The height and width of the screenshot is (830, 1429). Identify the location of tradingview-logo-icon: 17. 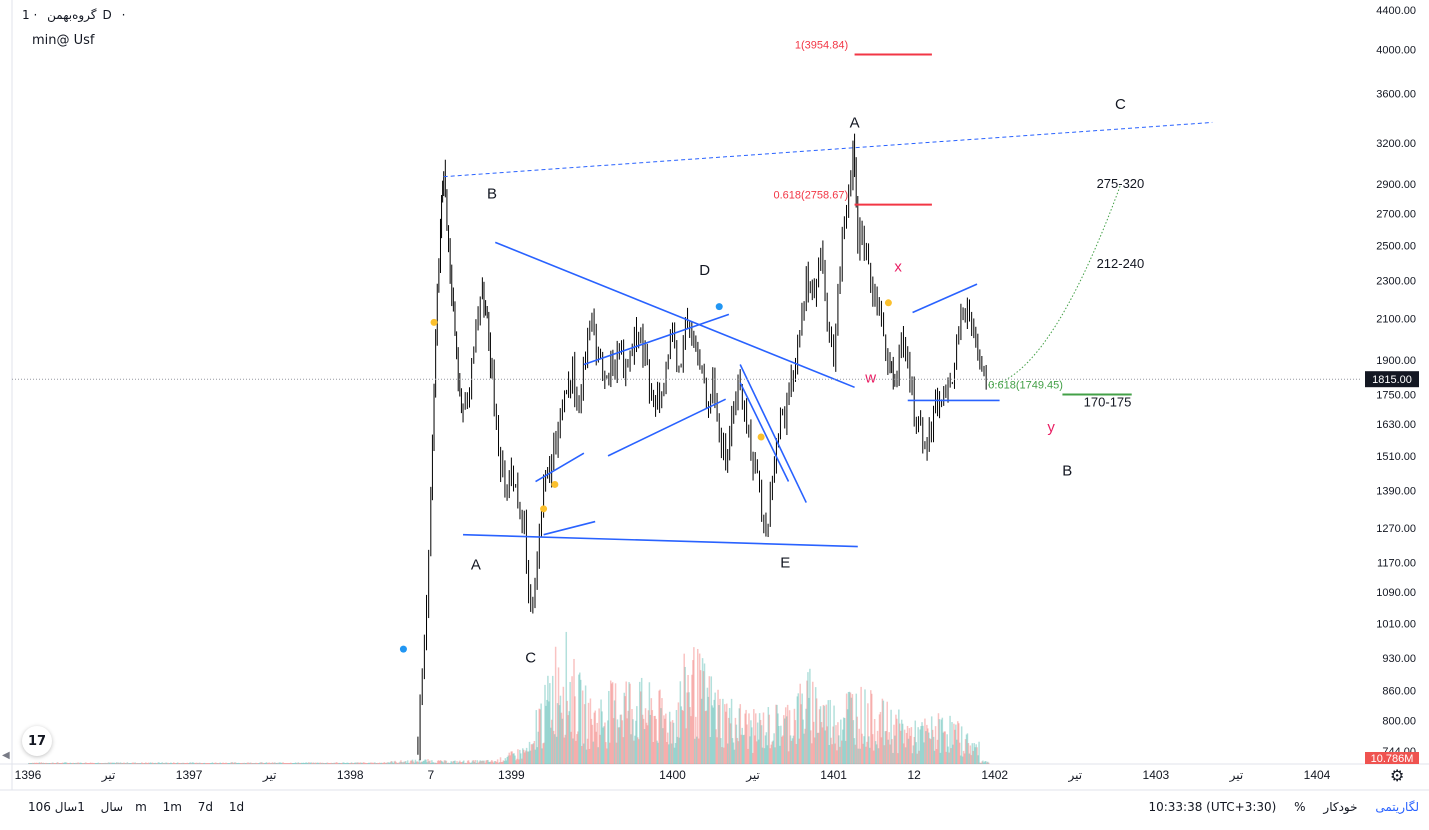
(37, 741).